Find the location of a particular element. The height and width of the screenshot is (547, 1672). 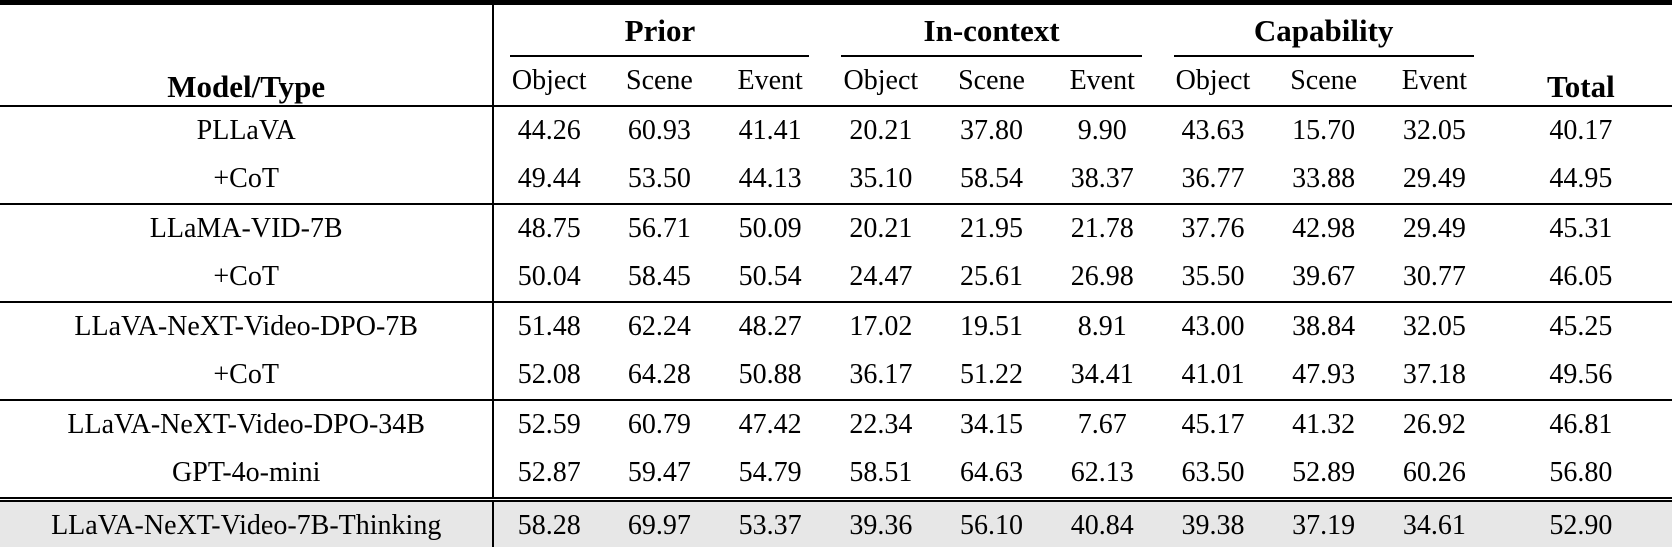

model-type-header: Model/Type is located at coordinates (247, 56).